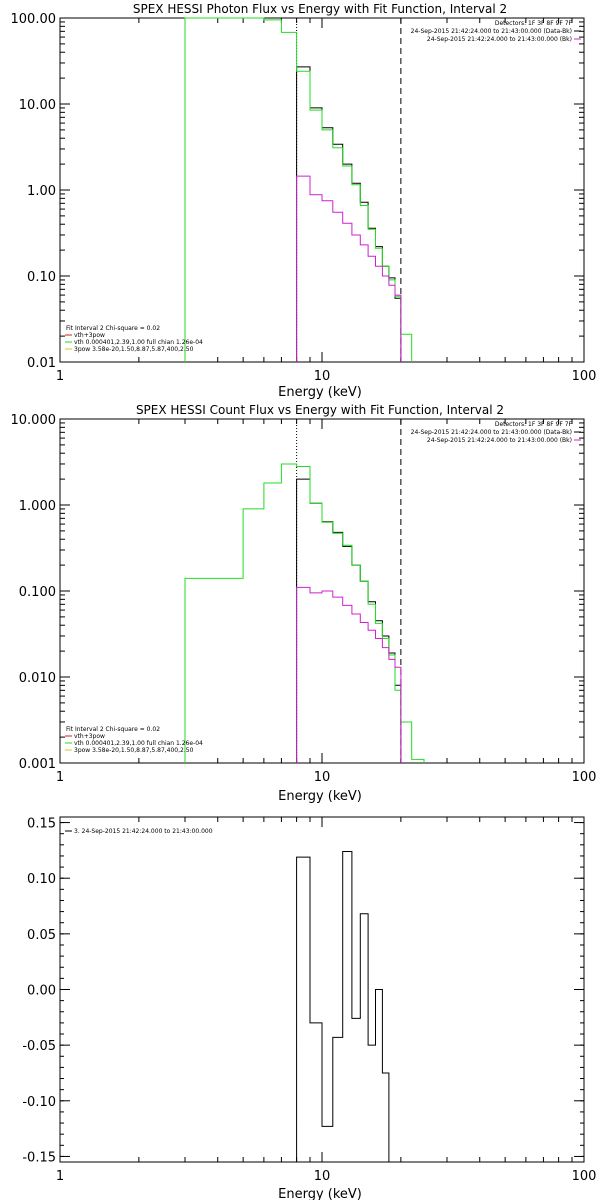 This screenshot has width=600, height=1200. I want to click on y-tick-label: 0.00, so click(41, 991).